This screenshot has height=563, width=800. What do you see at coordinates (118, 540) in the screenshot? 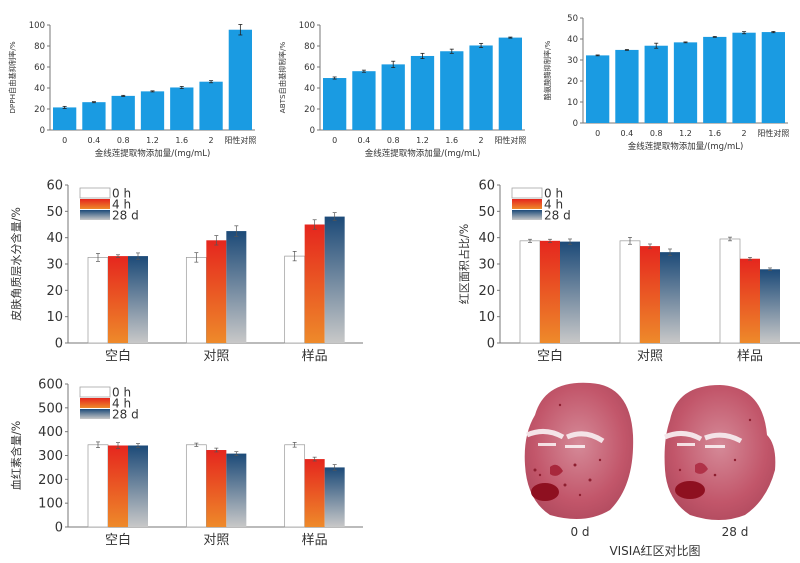
I see `x-tick-label: 空白` at bounding box center [118, 540].